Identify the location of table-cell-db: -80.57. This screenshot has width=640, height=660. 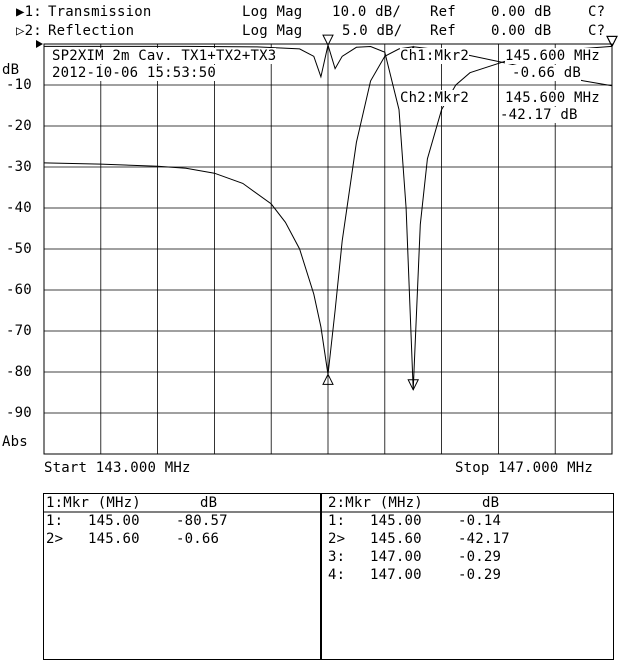
(202, 521).